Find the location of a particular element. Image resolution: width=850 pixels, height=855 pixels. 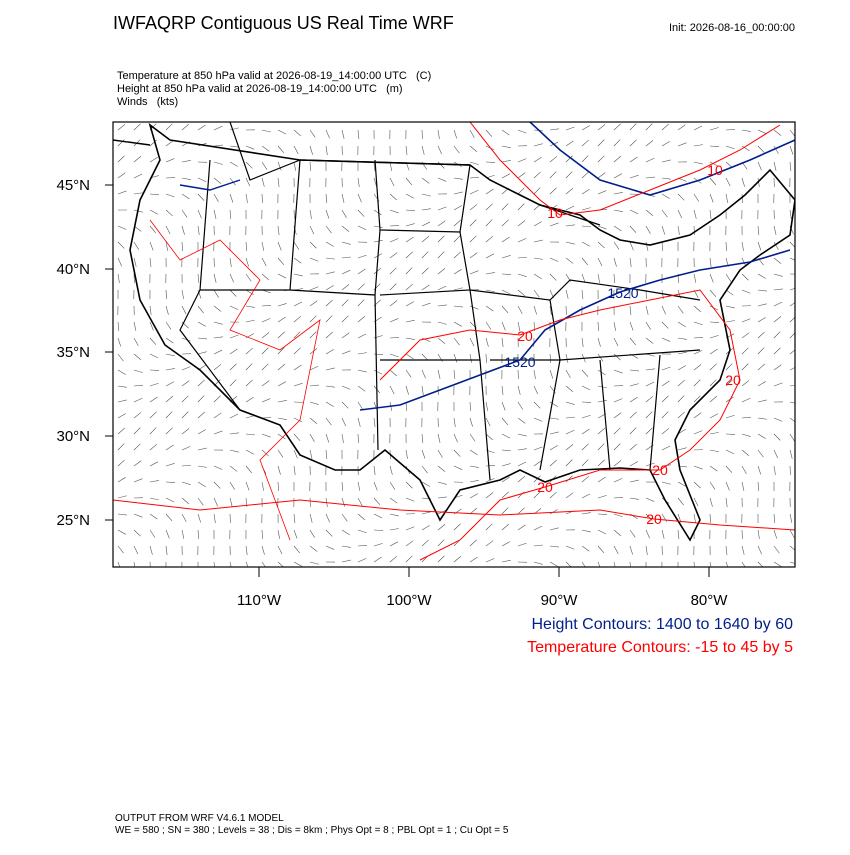

lat-label: 35°N is located at coordinates (73, 352).